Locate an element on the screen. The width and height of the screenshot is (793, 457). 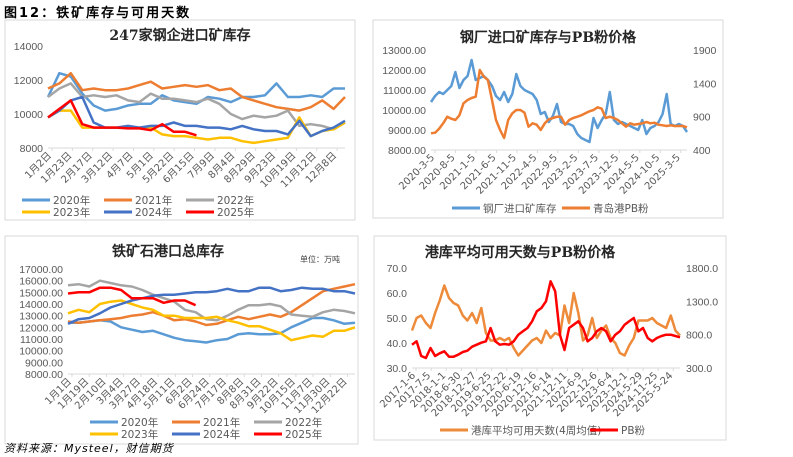
legend-label: 钢厂进口矿库存 is located at coordinates (520, 208).